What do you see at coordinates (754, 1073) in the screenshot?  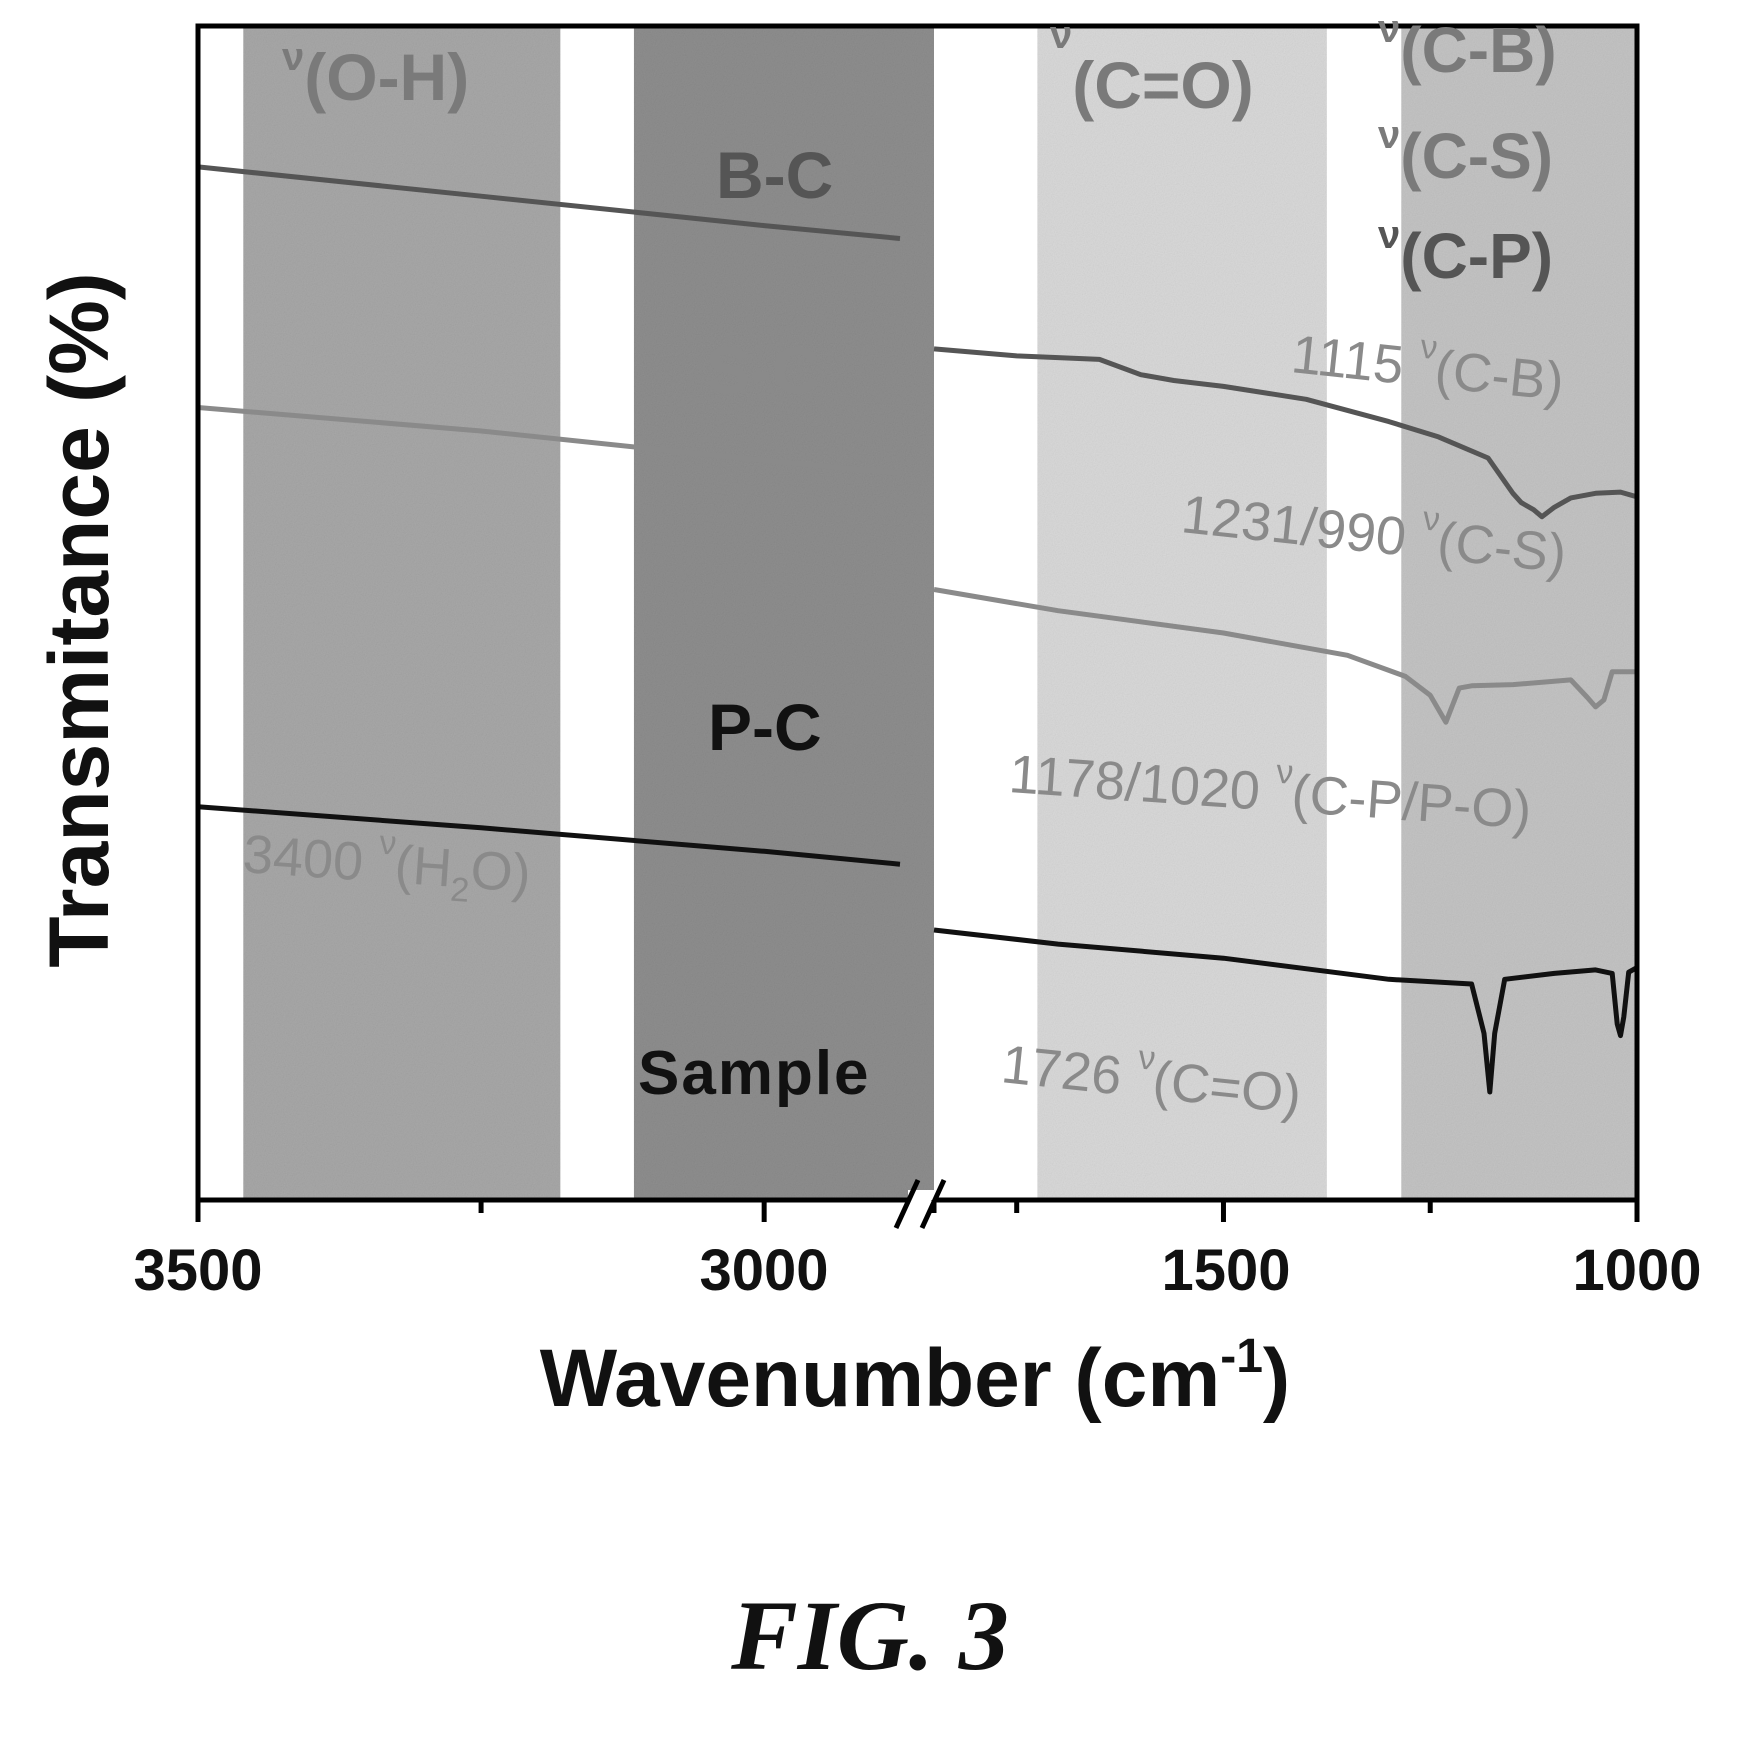 I see `annotation-sample: Sample` at bounding box center [754, 1073].